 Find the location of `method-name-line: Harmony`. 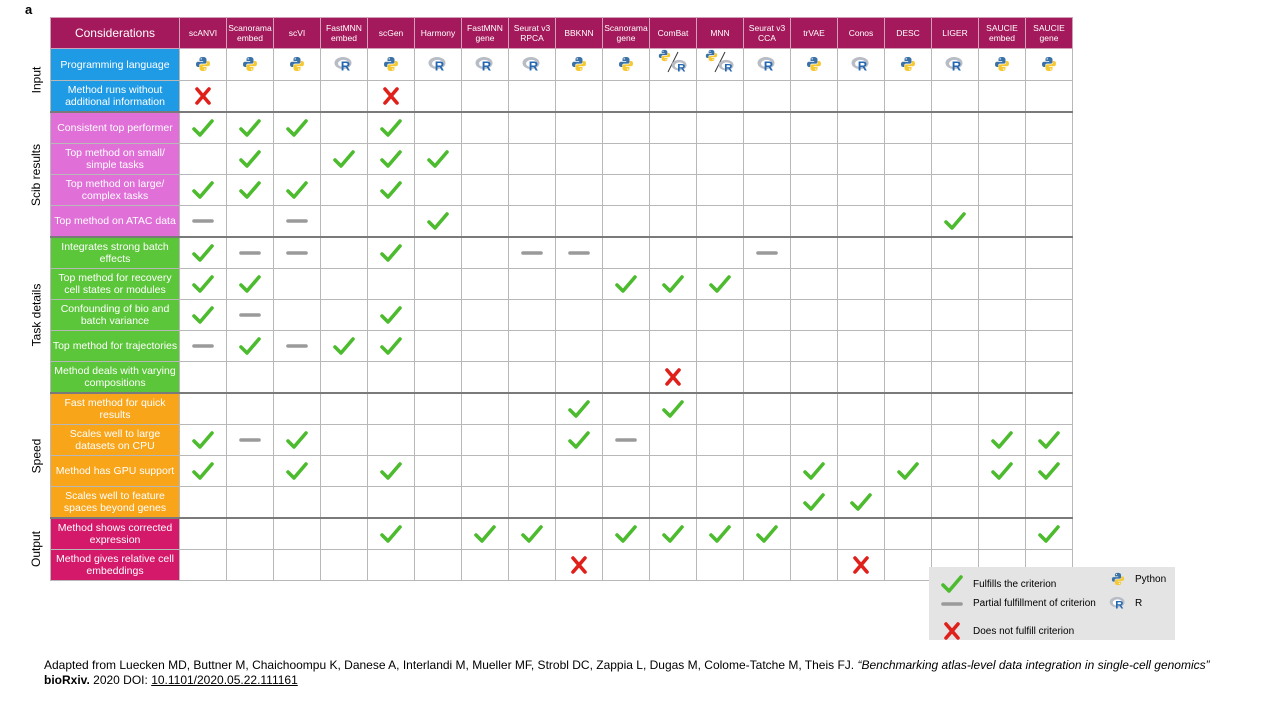

method-name-line: Harmony is located at coordinates (438, 33).